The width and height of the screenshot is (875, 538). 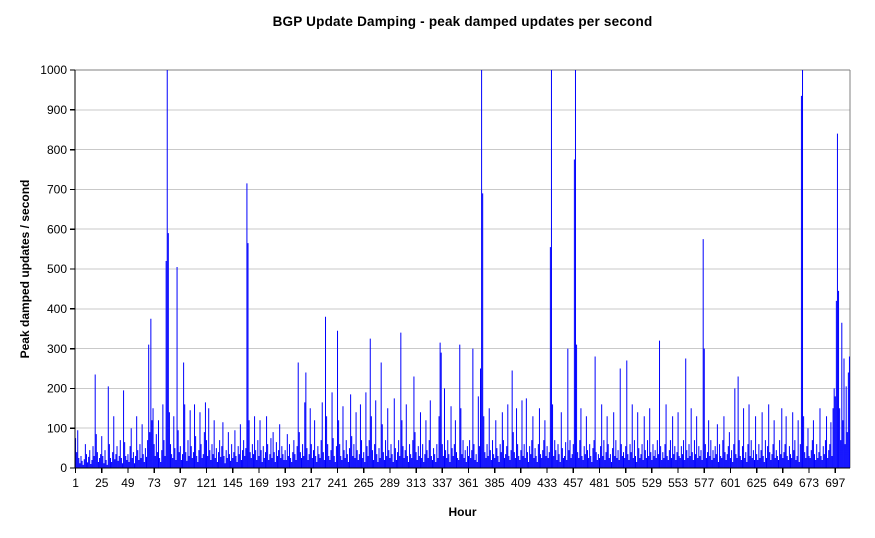 What do you see at coordinates (57, 269) in the screenshot?
I see `y-tick-label: 500` at bounding box center [57, 269].